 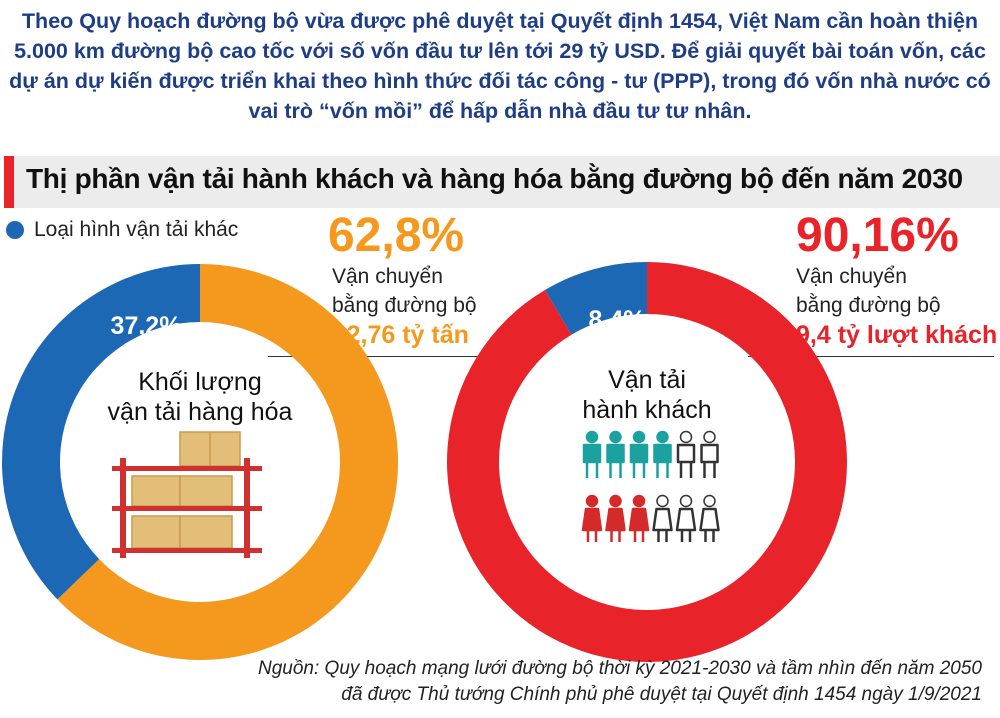 I want to click on passenger-percent: 90,16%, so click(x=877, y=235).